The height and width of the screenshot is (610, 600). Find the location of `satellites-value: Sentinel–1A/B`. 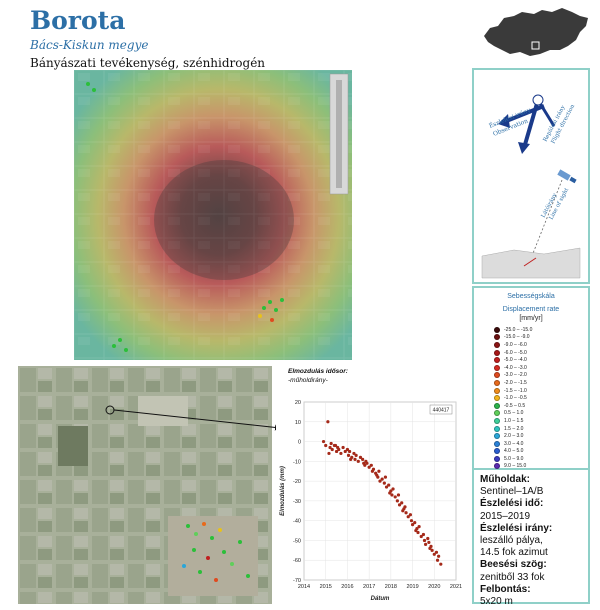

satellites-value: Sentinel–1A/B is located at coordinates (512, 492).